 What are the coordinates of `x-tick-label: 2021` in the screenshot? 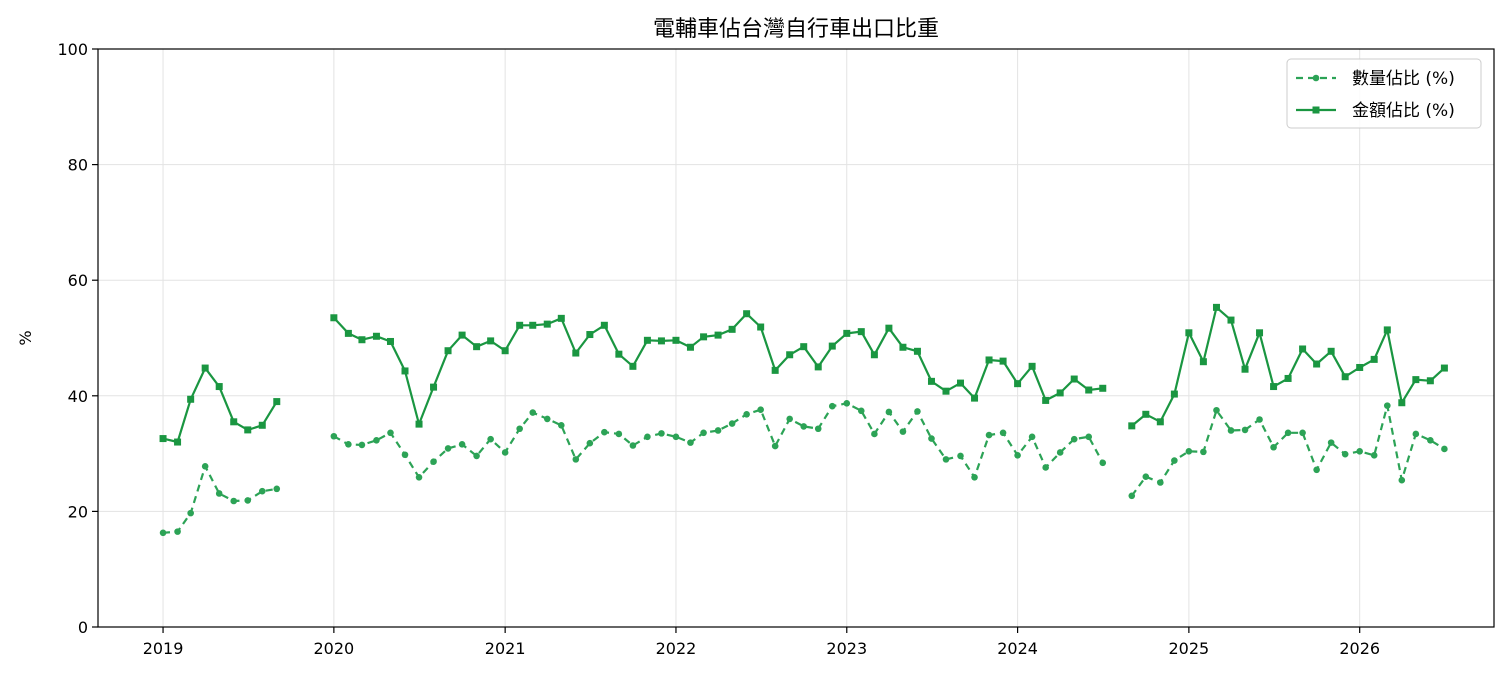 It's located at (505, 648).